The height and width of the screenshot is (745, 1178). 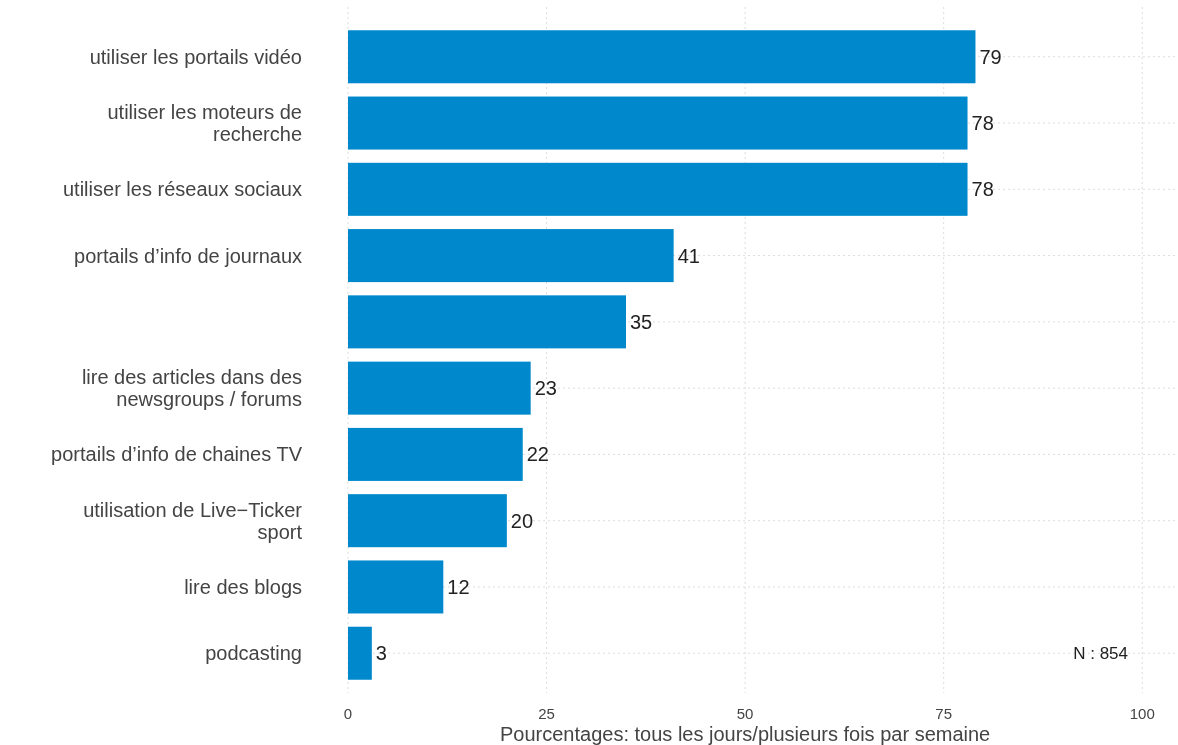 What do you see at coordinates (688, 255) in the screenshot?
I see `data-label: 41` at bounding box center [688, 255].